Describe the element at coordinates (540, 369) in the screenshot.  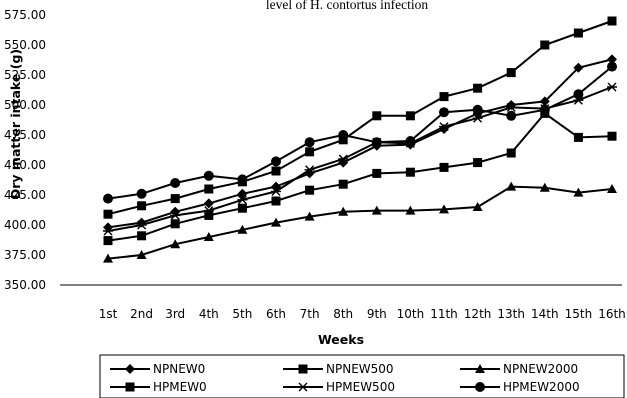
I see `legend-label: NPNEW2000` at that location.